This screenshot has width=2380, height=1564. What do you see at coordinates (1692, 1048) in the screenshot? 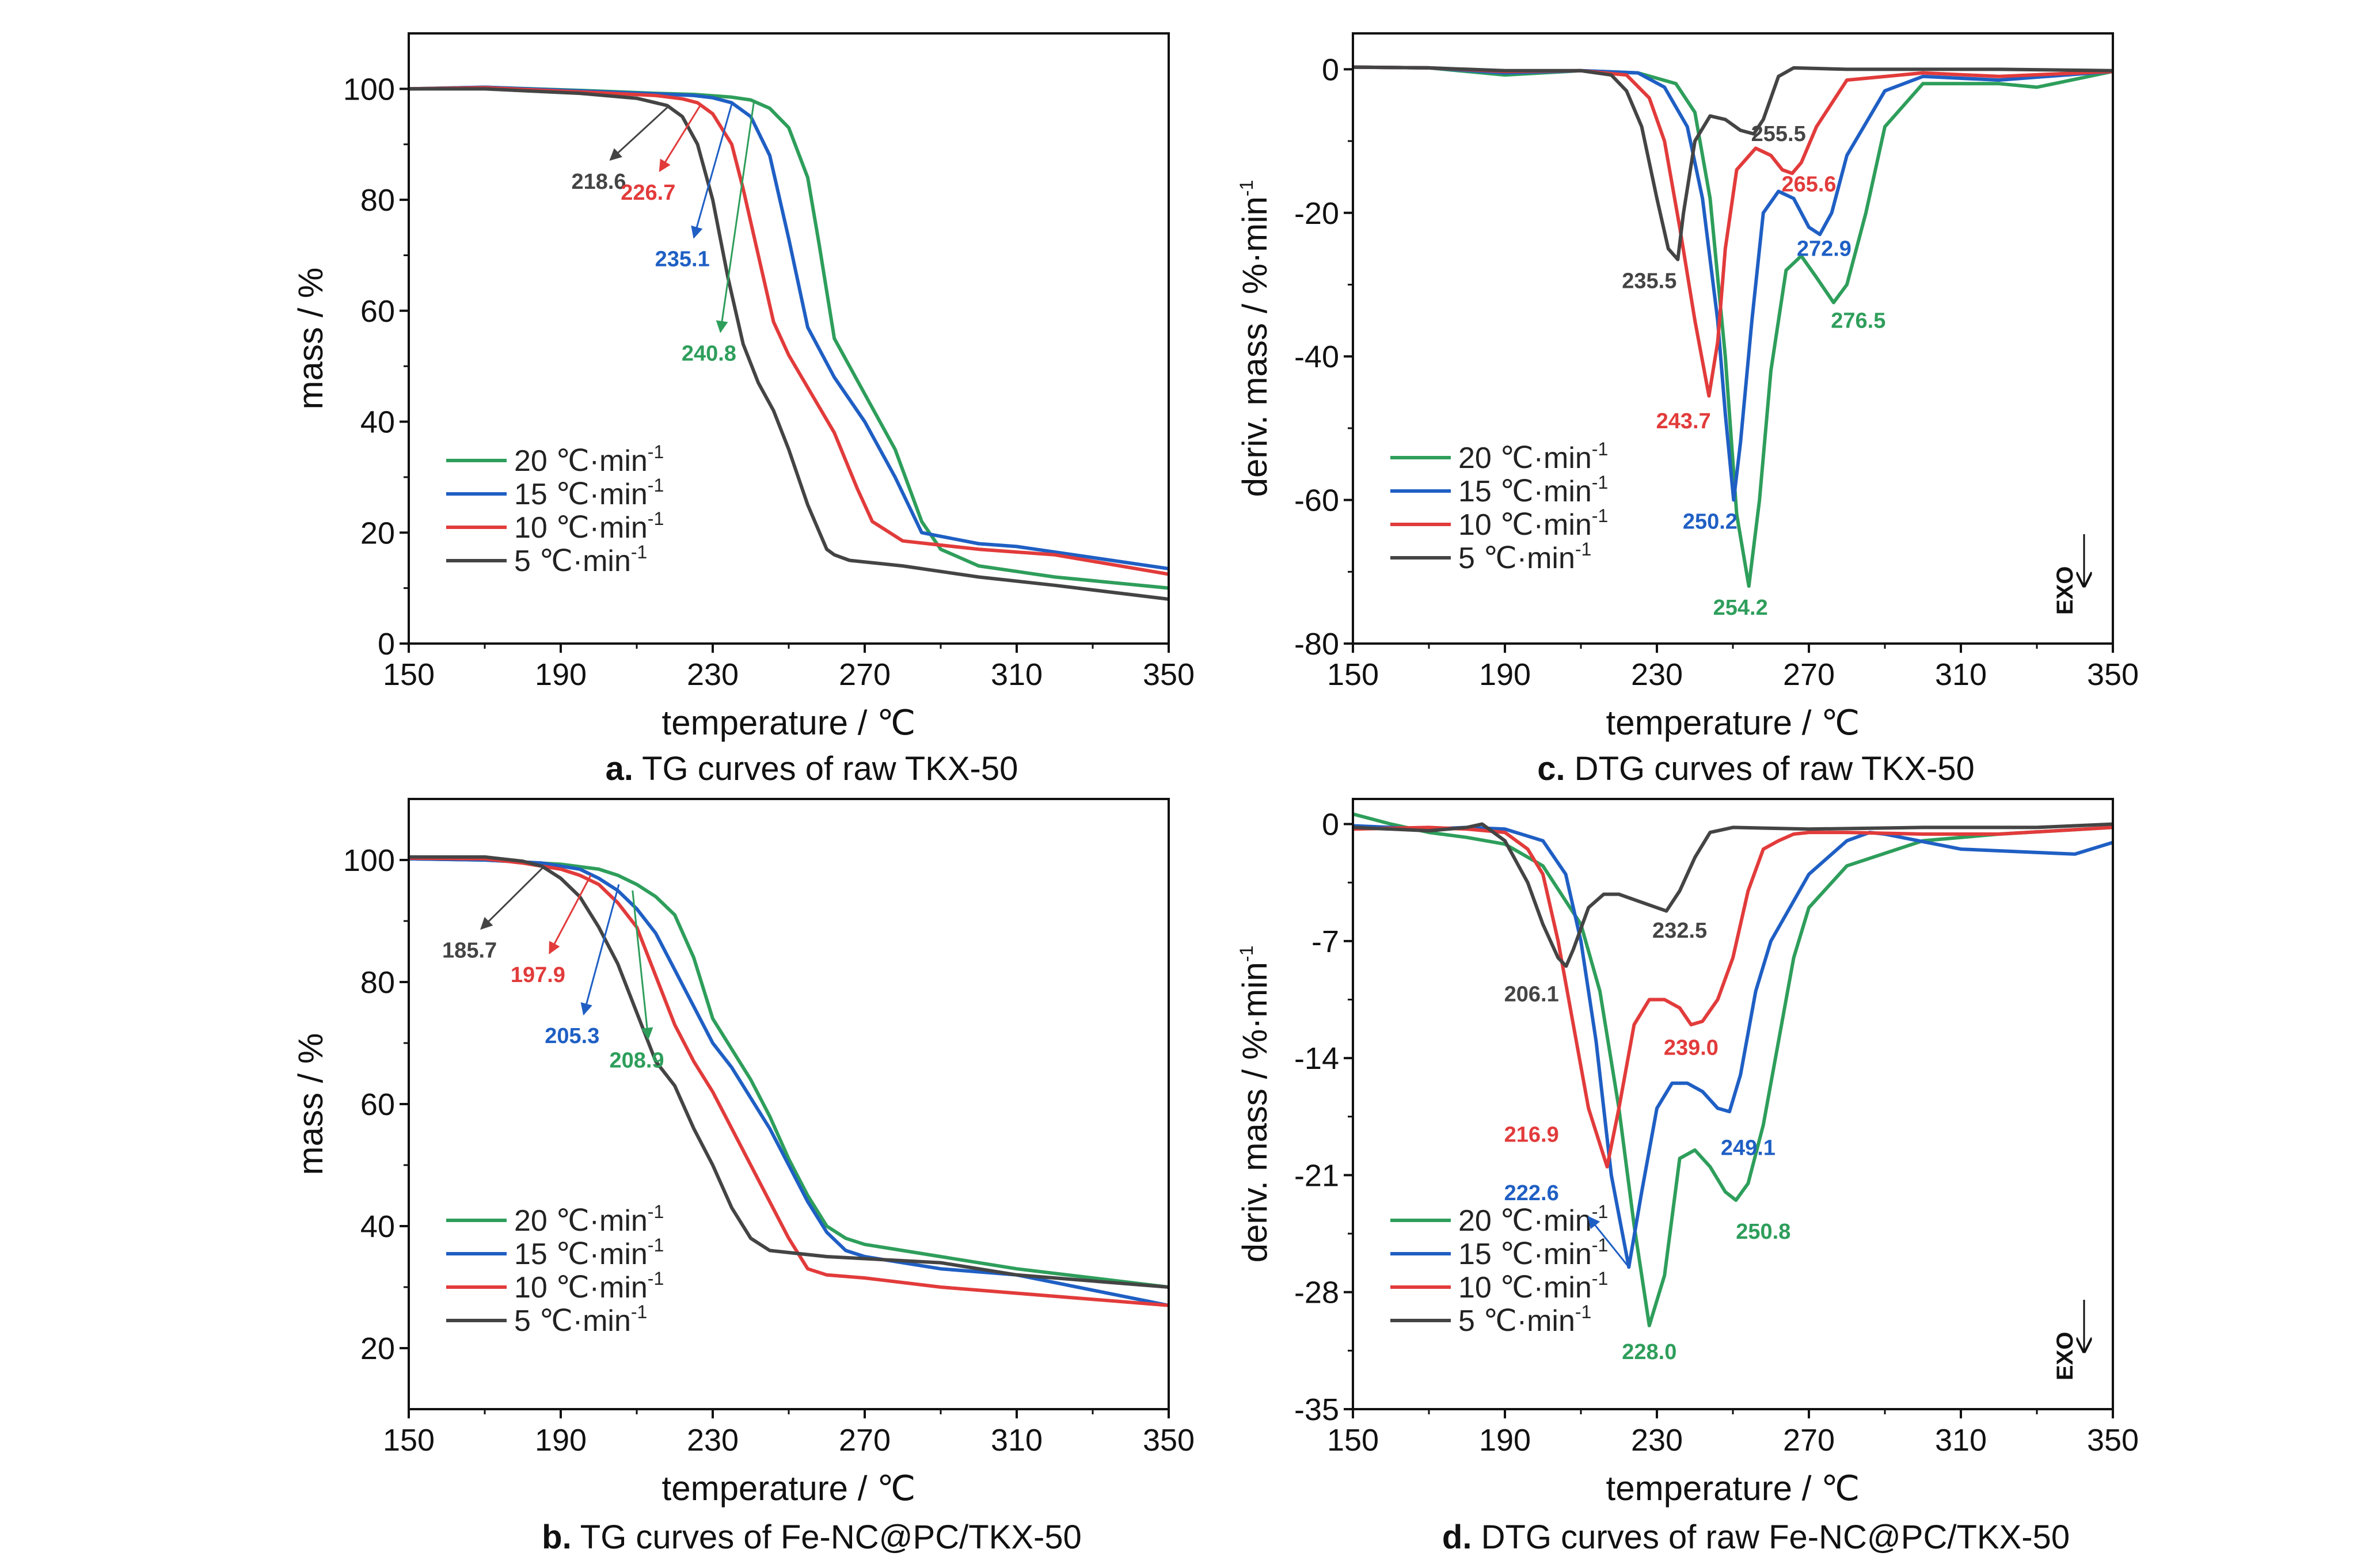
I see `annotation-label: 239.0` at bounding box center [1692, 1048].